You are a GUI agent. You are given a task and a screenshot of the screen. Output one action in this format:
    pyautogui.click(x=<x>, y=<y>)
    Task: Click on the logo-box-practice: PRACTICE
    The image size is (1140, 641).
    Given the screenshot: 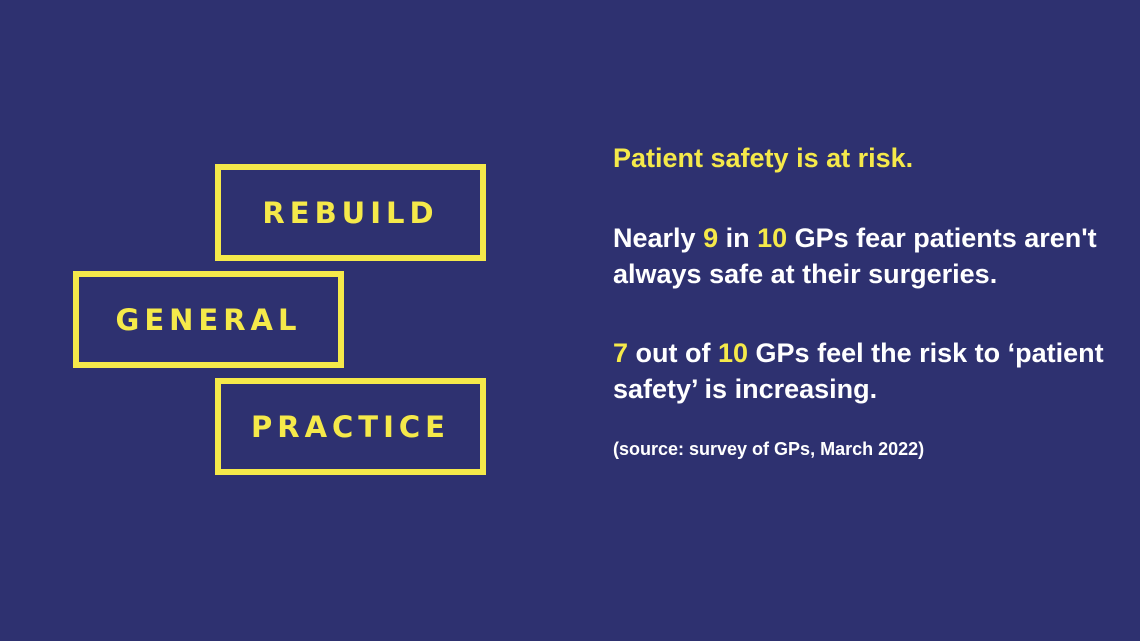 What is the action you would take?
    pyautogui.click(x=350, y=426)
    